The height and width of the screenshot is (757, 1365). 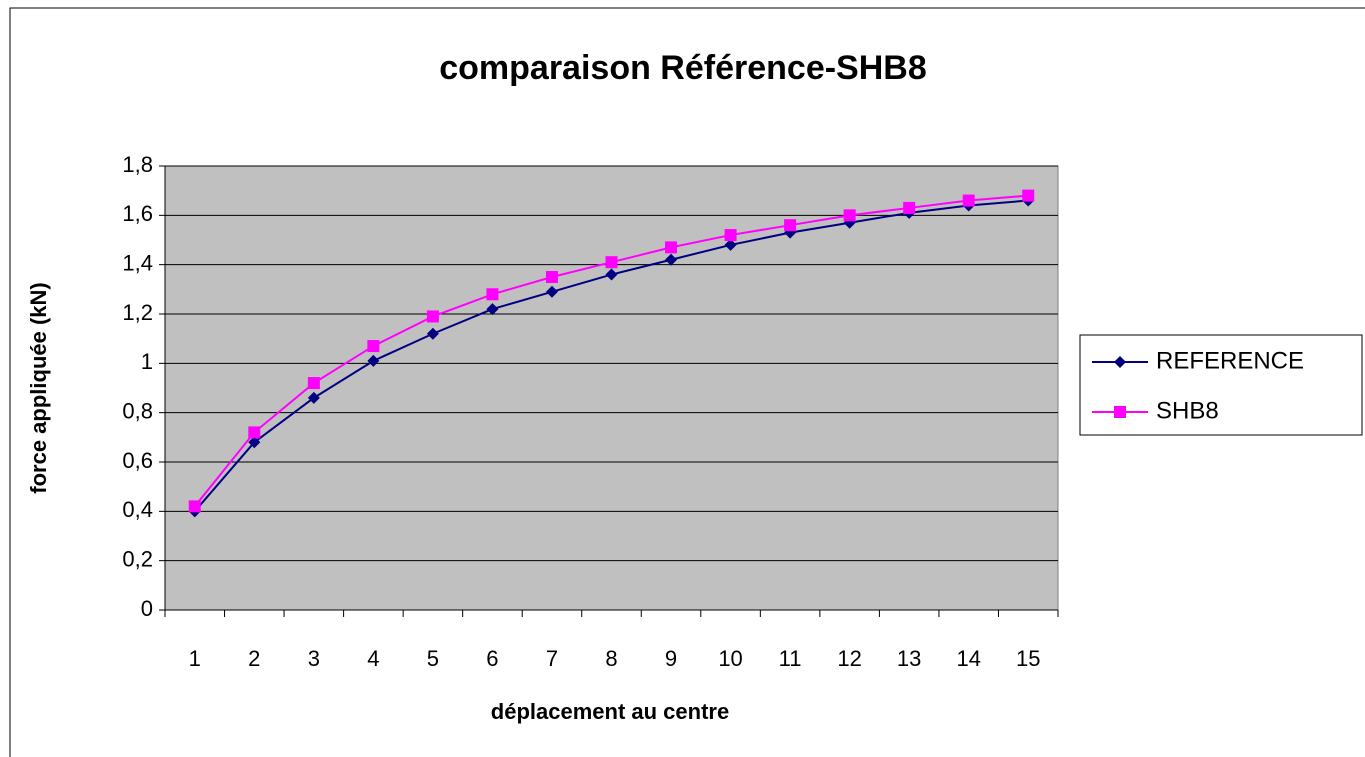 I want to click on x-tick-label: 11, so click(x=790, y=658).